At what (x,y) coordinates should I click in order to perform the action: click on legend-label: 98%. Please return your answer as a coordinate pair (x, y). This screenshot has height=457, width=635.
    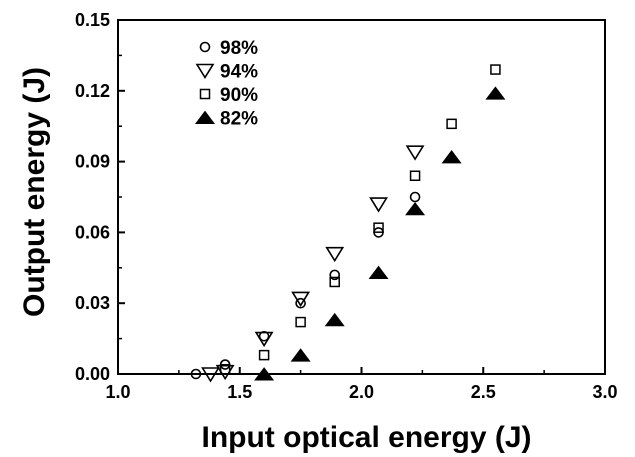
    Looking at the image, I should click on (239, 48).